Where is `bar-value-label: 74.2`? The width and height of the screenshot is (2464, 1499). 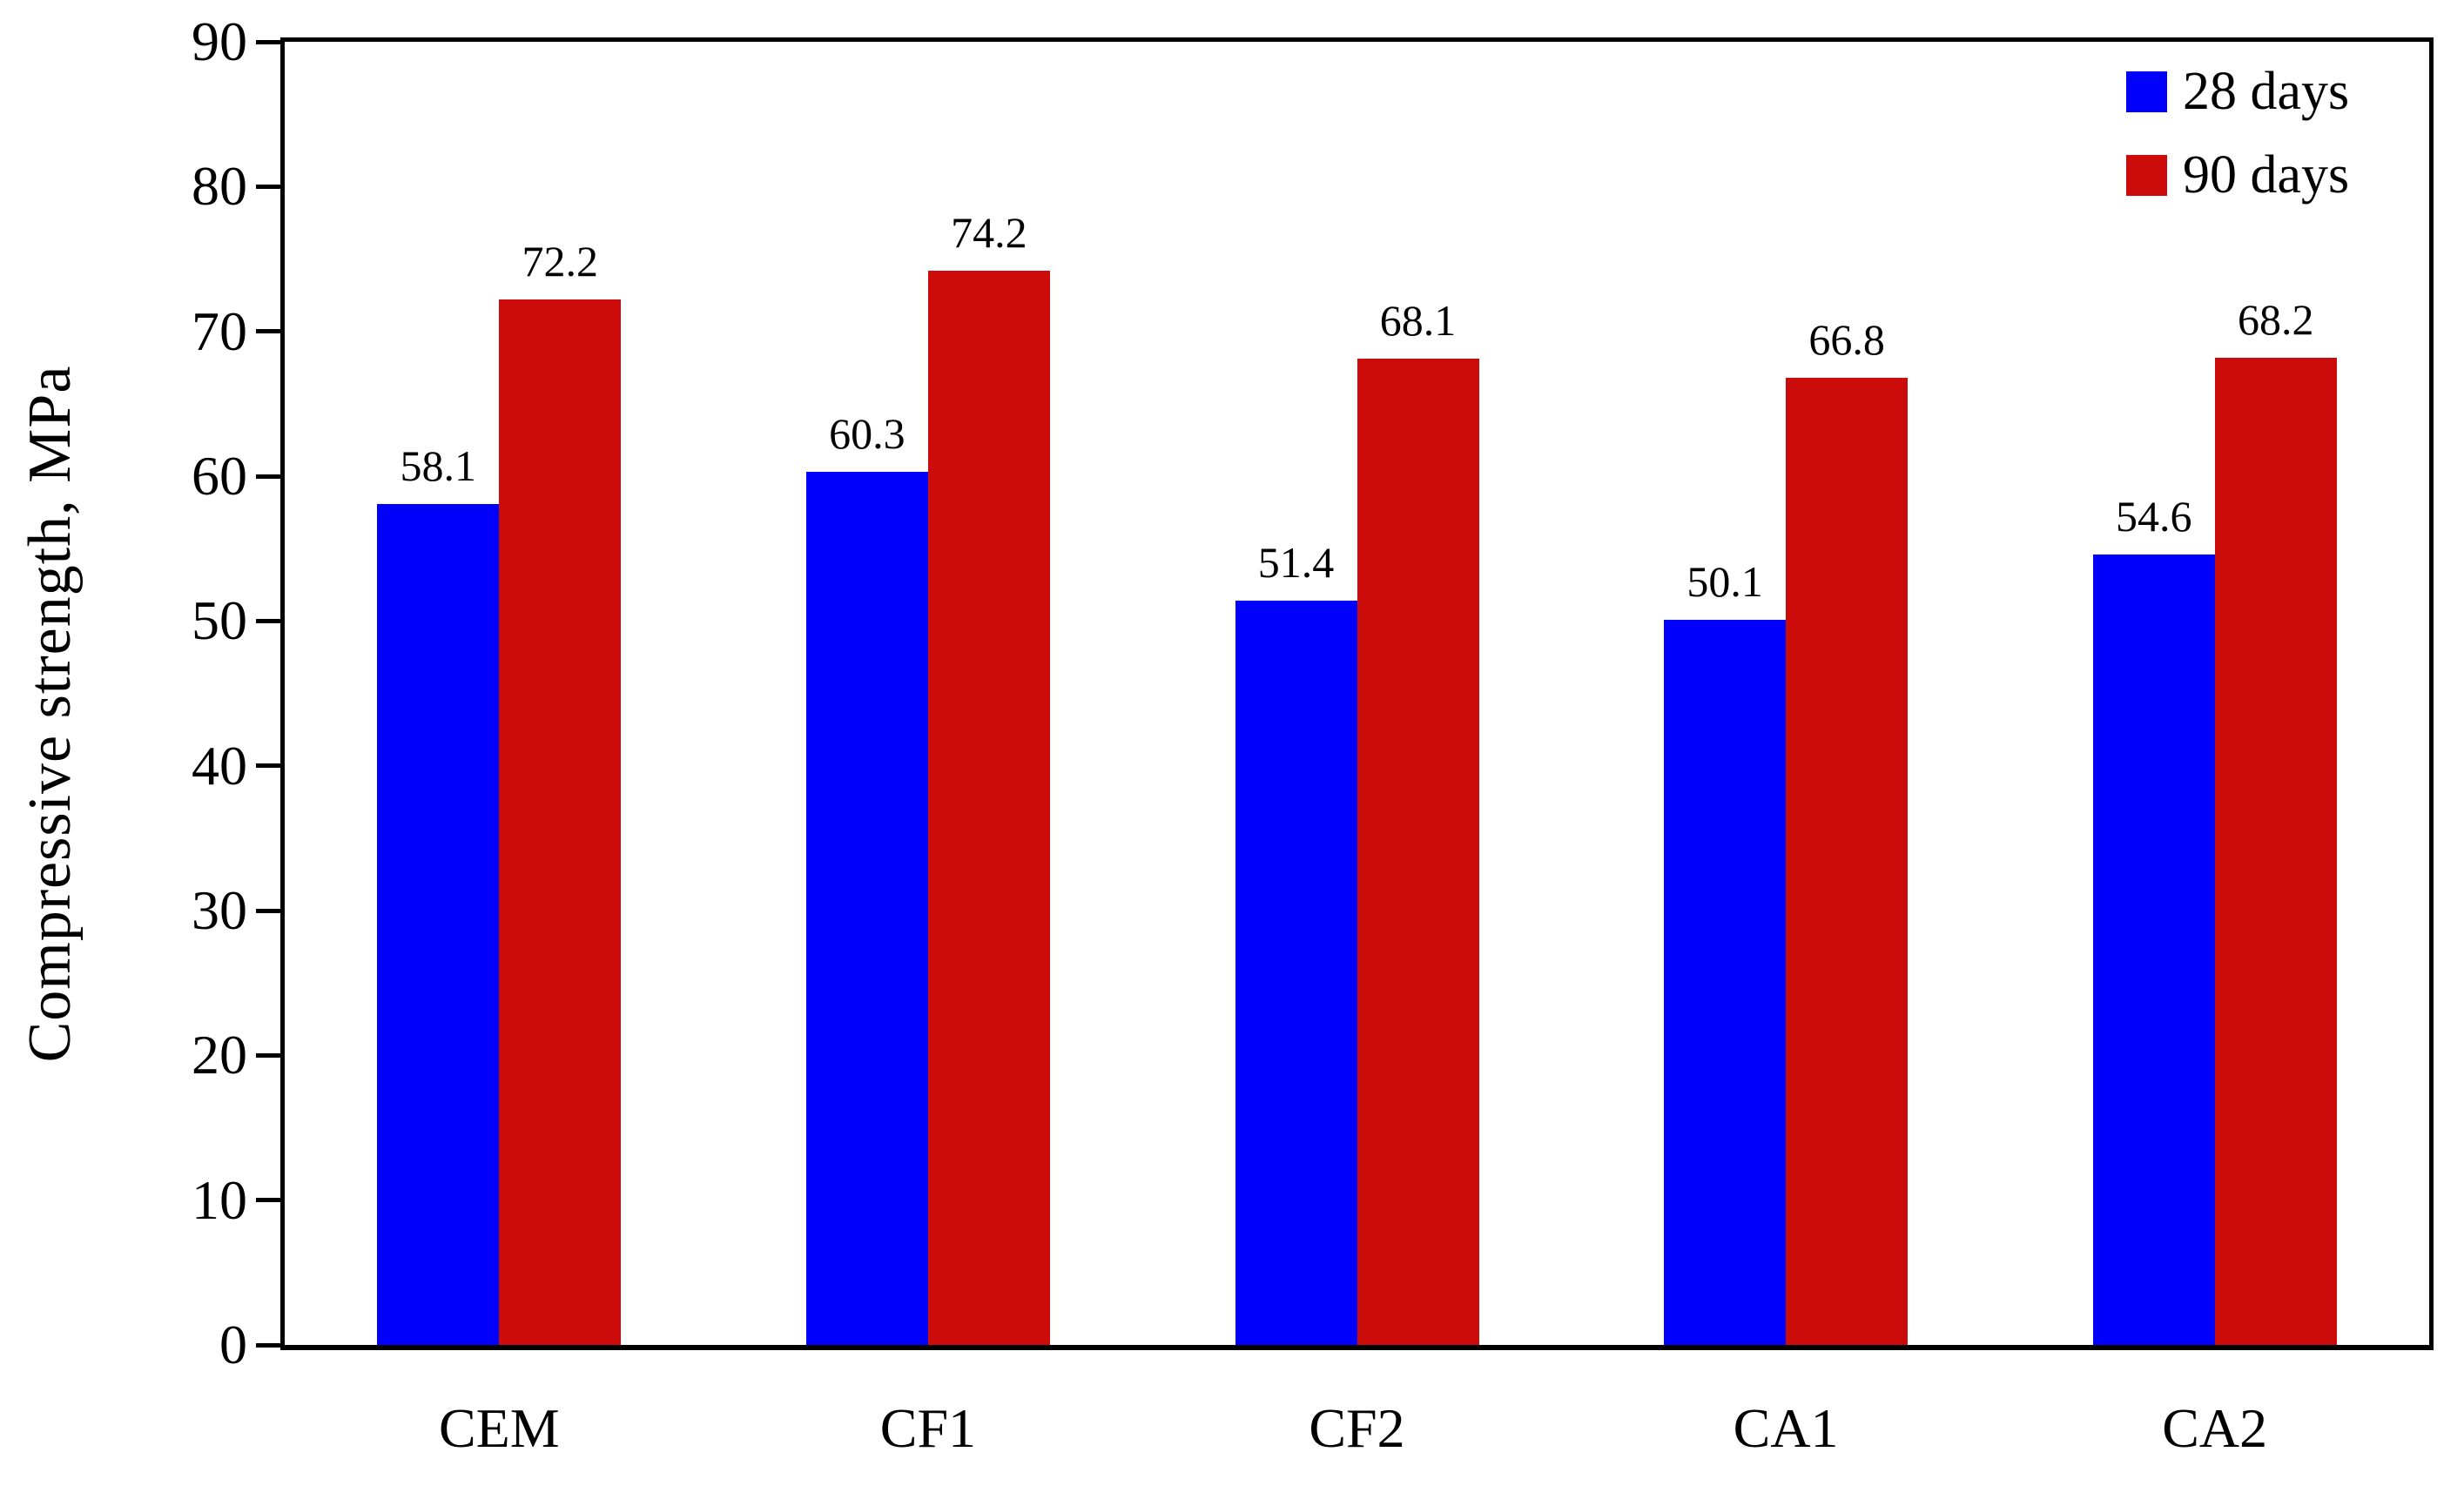 bar-value-label: 74.2 is located at coordinates (989, 232).